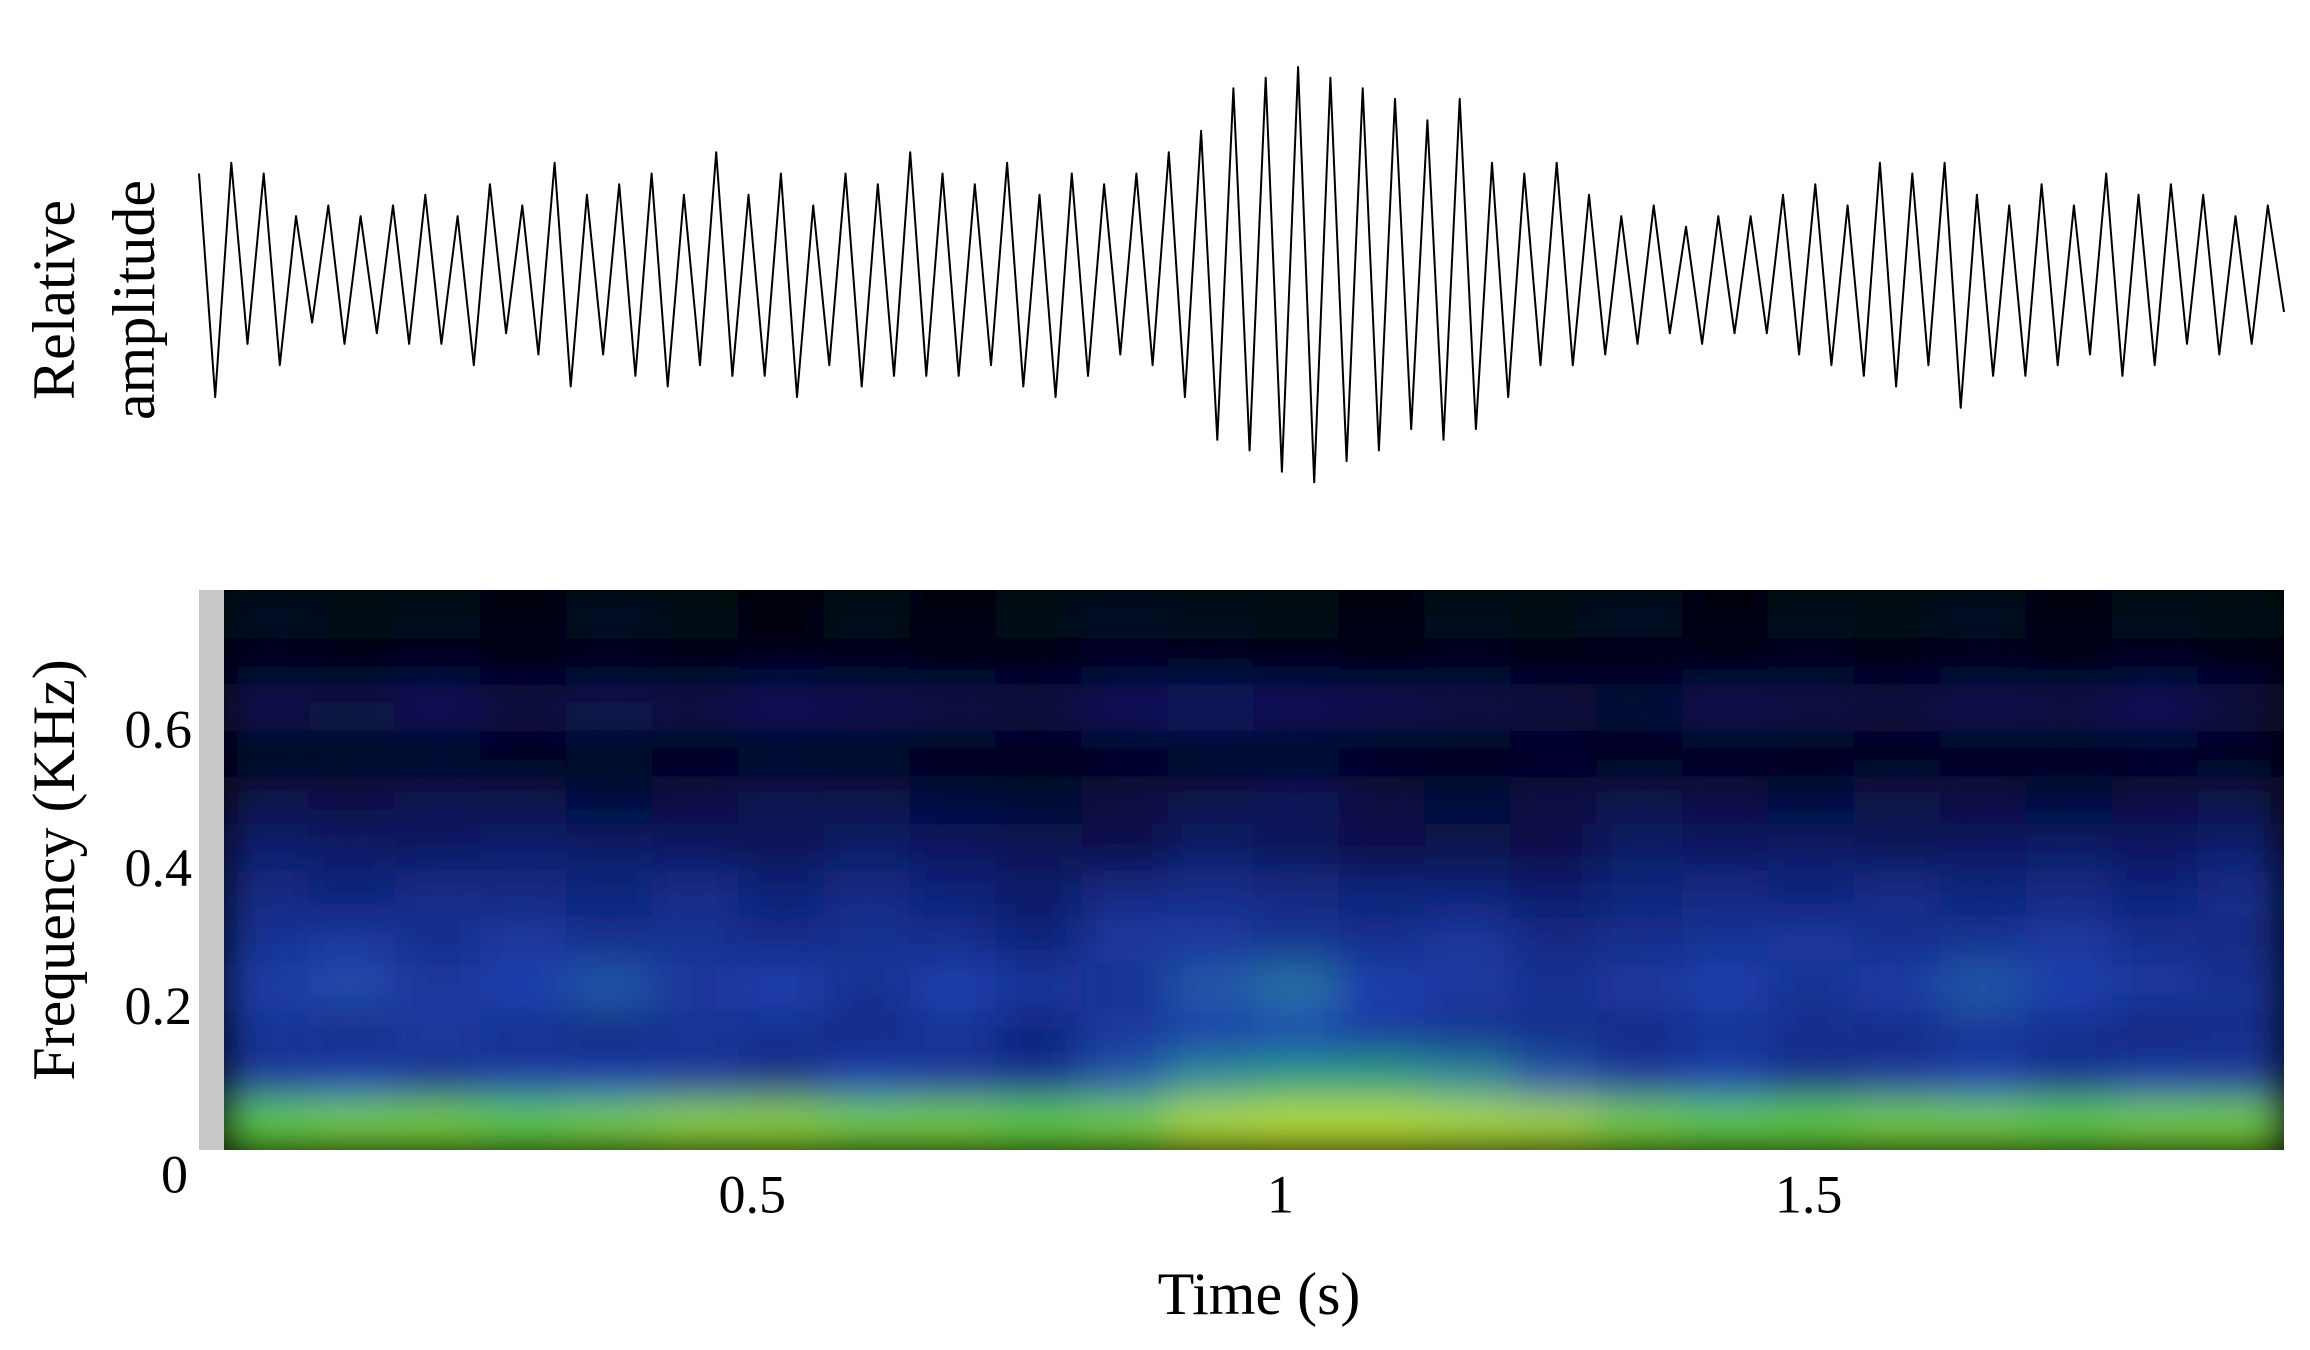  I want to click on y-tick-label: 0.2, so click(159, 1006).